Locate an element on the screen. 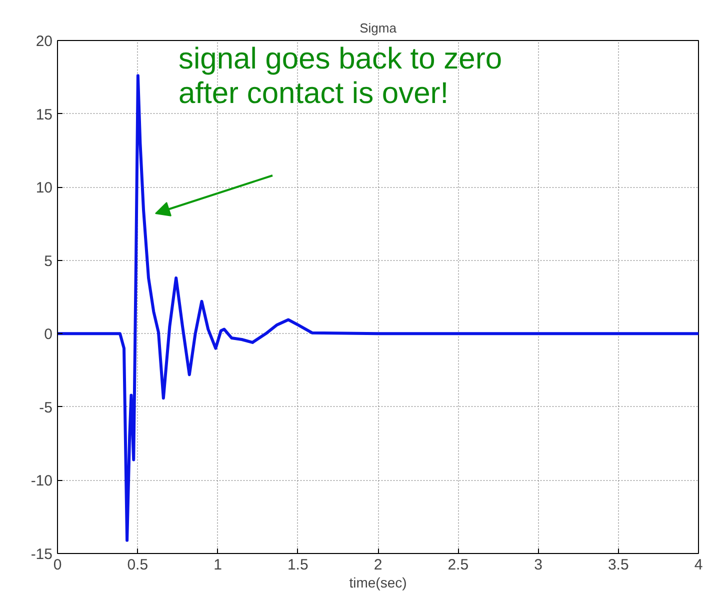  y-tick-label: -5 is located at coordinates (46, 407).